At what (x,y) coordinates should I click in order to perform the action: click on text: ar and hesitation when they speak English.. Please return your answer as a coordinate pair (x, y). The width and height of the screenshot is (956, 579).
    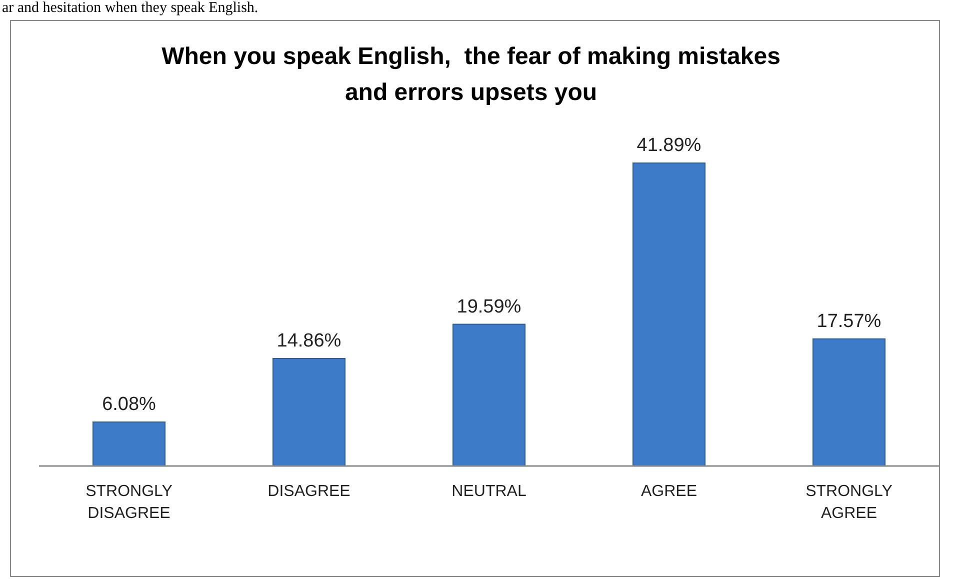
    Looking at the image, I should click on (130, 8).